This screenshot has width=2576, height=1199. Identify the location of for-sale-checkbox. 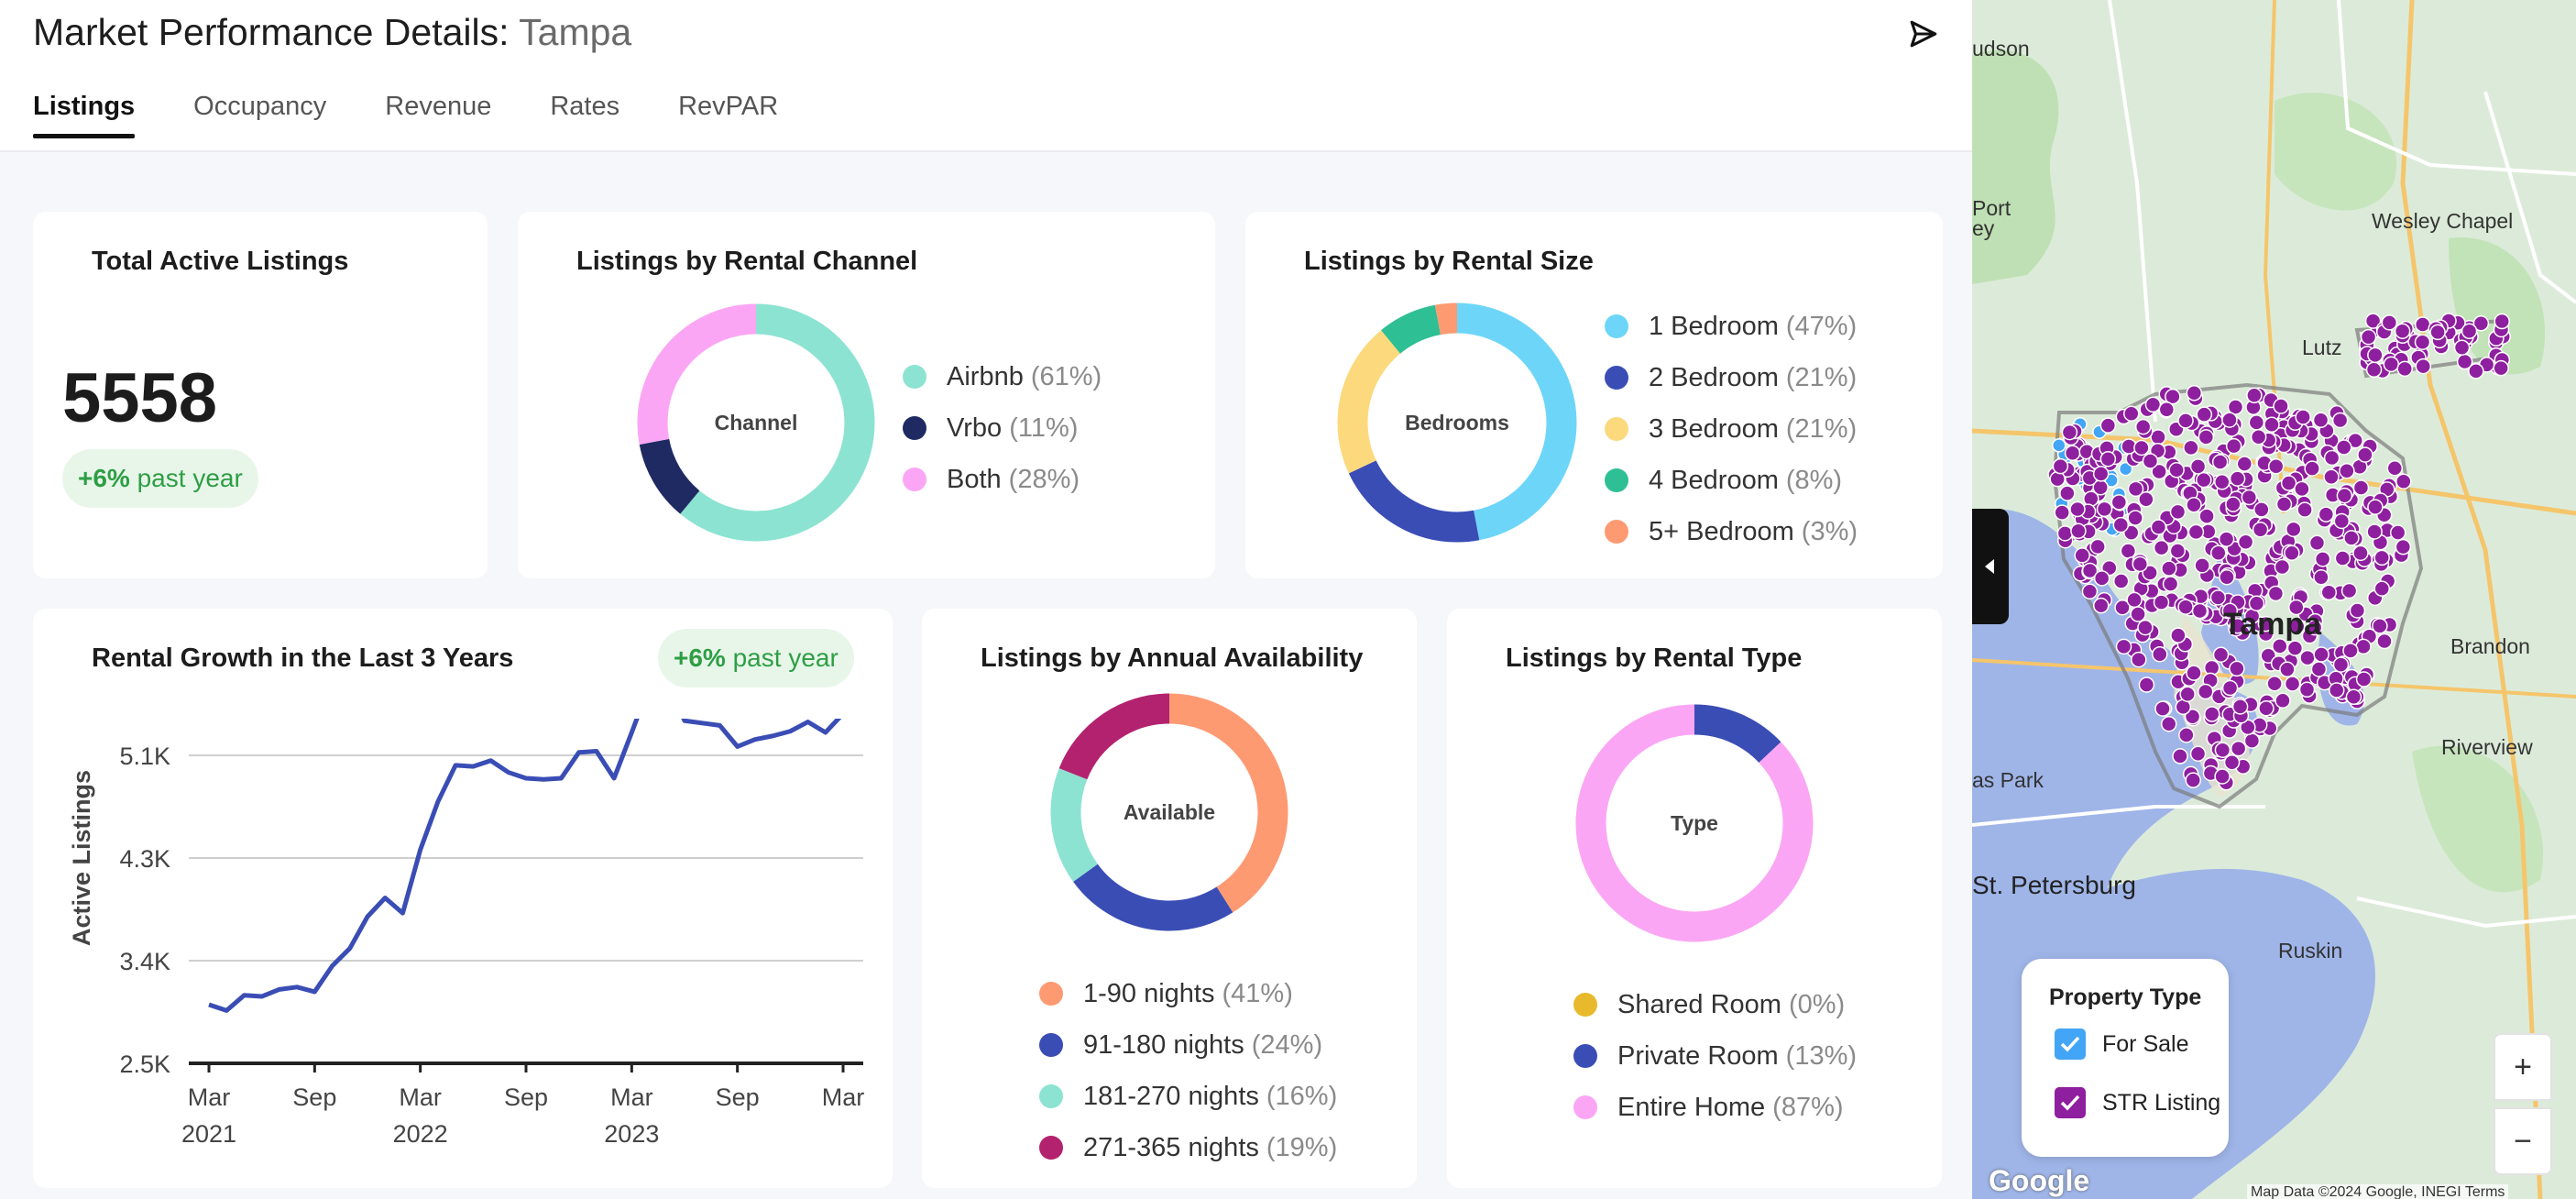
(2070, 1044).